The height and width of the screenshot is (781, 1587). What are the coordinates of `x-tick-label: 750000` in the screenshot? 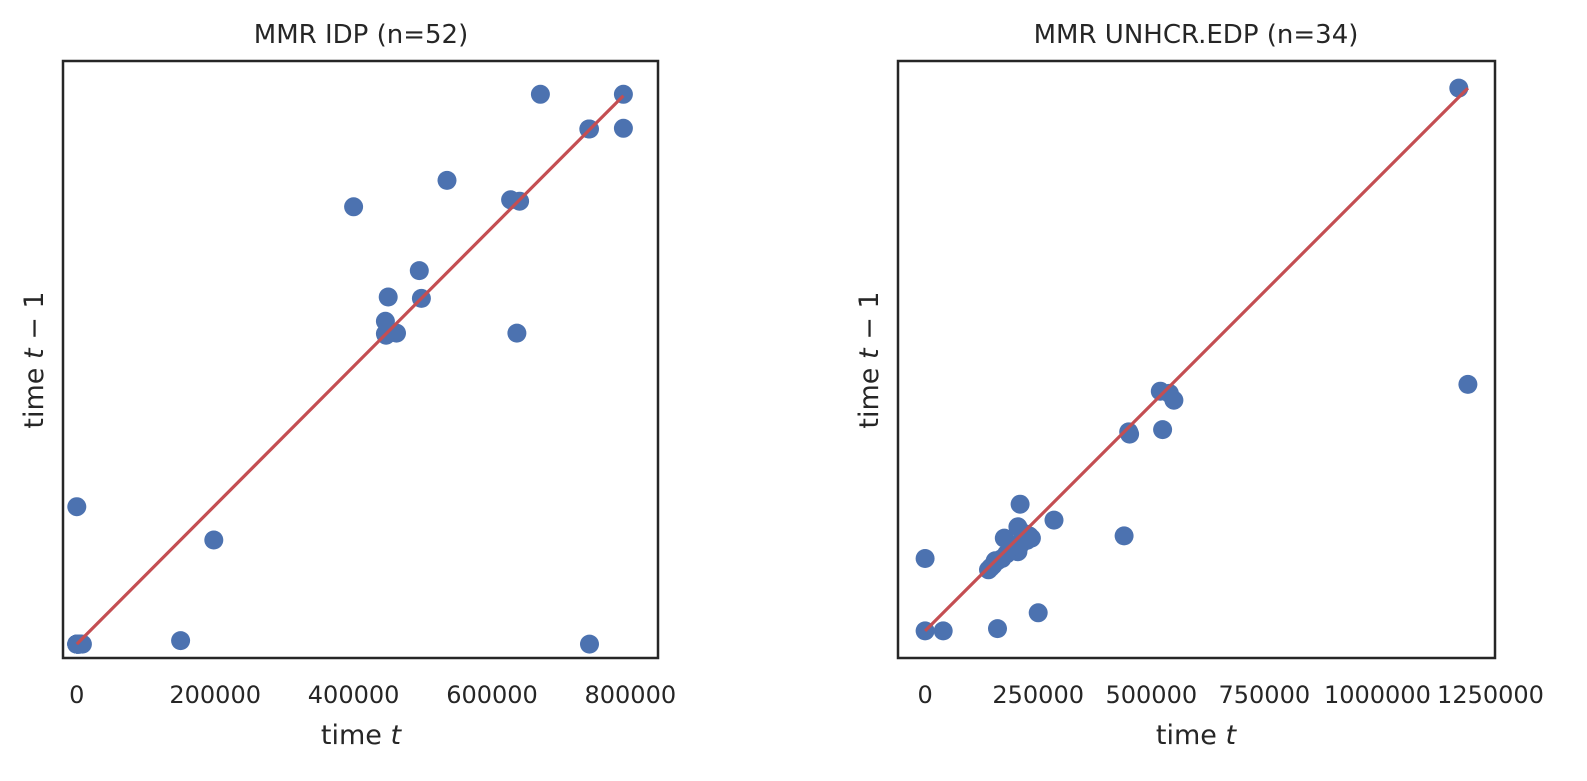 It's located at (1264, 695).